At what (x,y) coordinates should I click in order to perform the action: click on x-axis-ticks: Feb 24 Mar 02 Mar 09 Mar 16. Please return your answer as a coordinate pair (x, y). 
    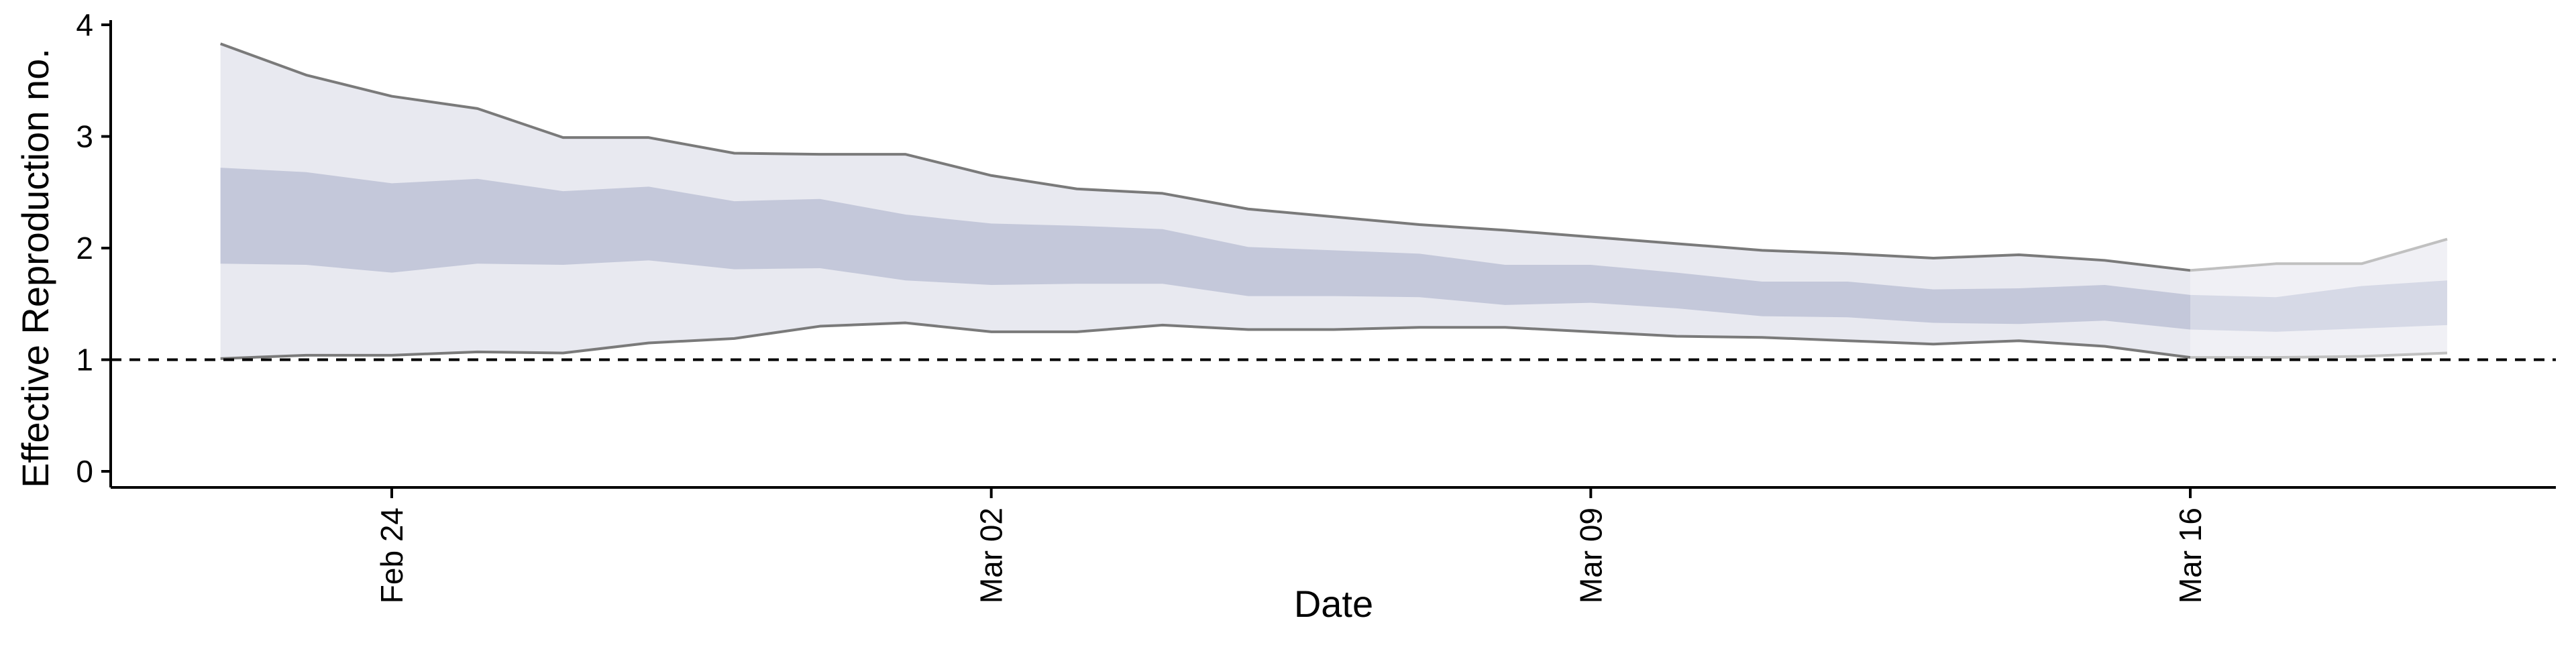
    Looking at the image, I should click on (1291, 545).